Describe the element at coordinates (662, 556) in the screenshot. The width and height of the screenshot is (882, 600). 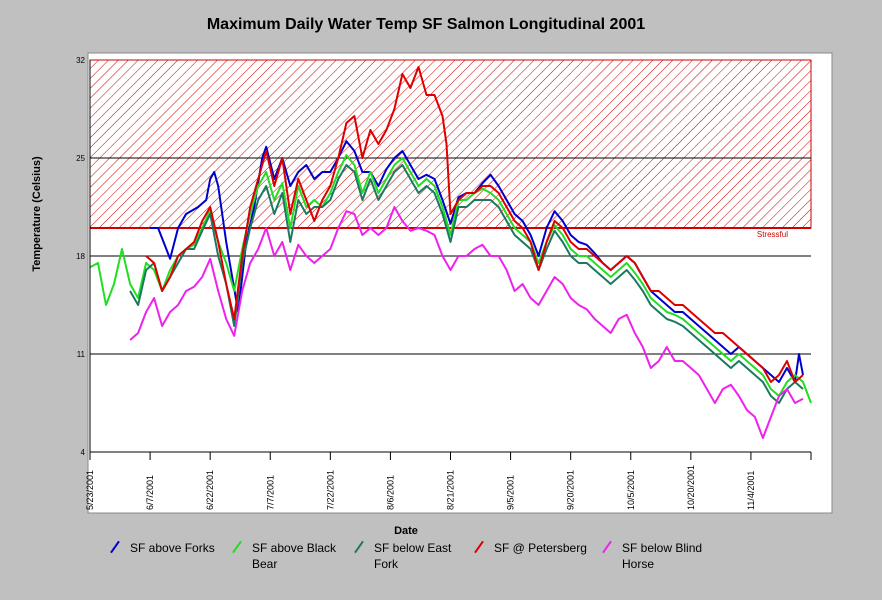
I see `legend-label: SF below Blind Horse` at that location.